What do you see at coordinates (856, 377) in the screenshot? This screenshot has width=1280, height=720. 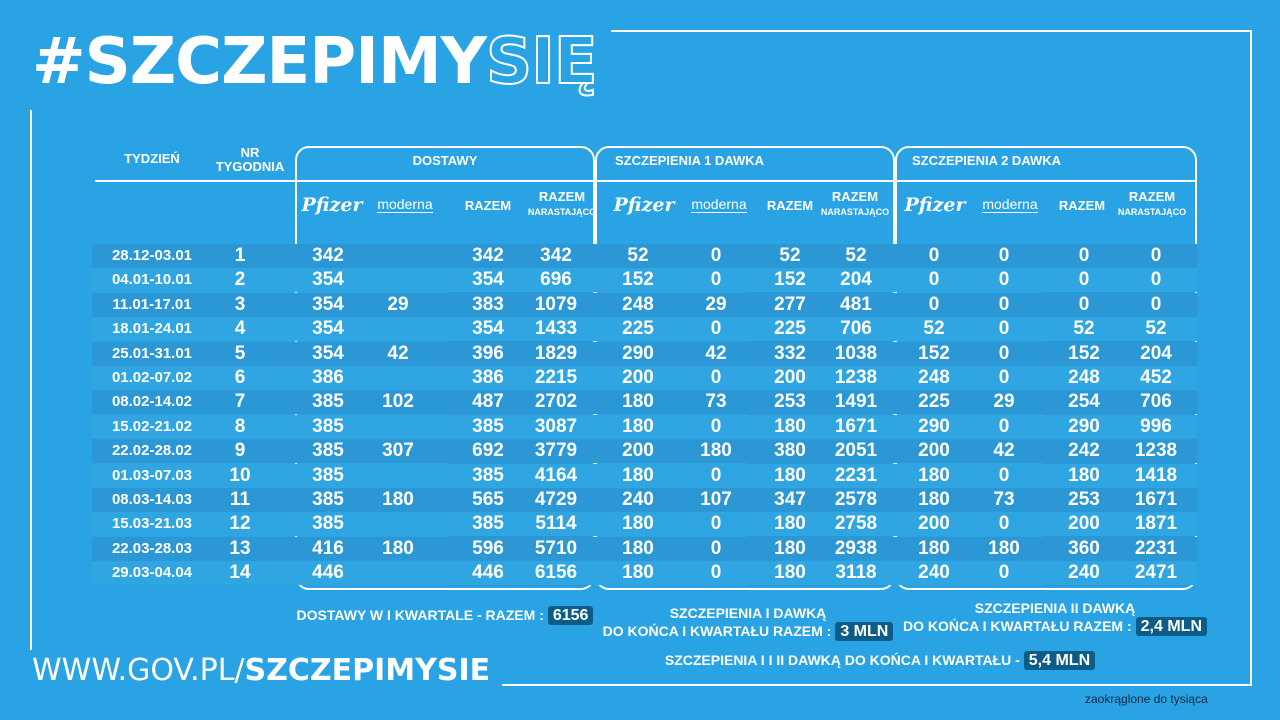 I see `table-cell: 1238` at bounding box center [856, 377].